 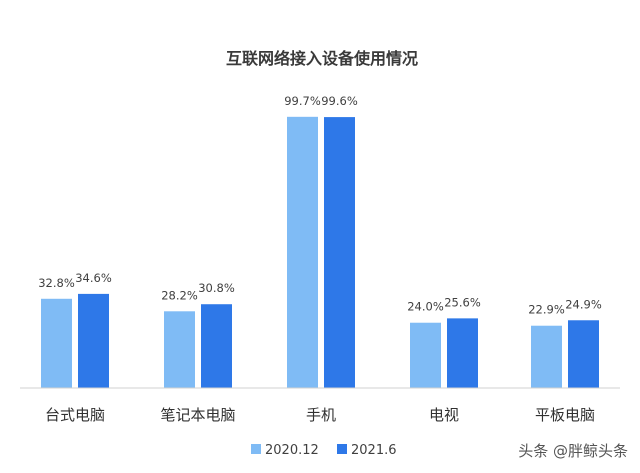 What do you see at coordinates (444, 415) in the screenshot?
I see `category-label-3: 电视` at bounding box center [444, 415].